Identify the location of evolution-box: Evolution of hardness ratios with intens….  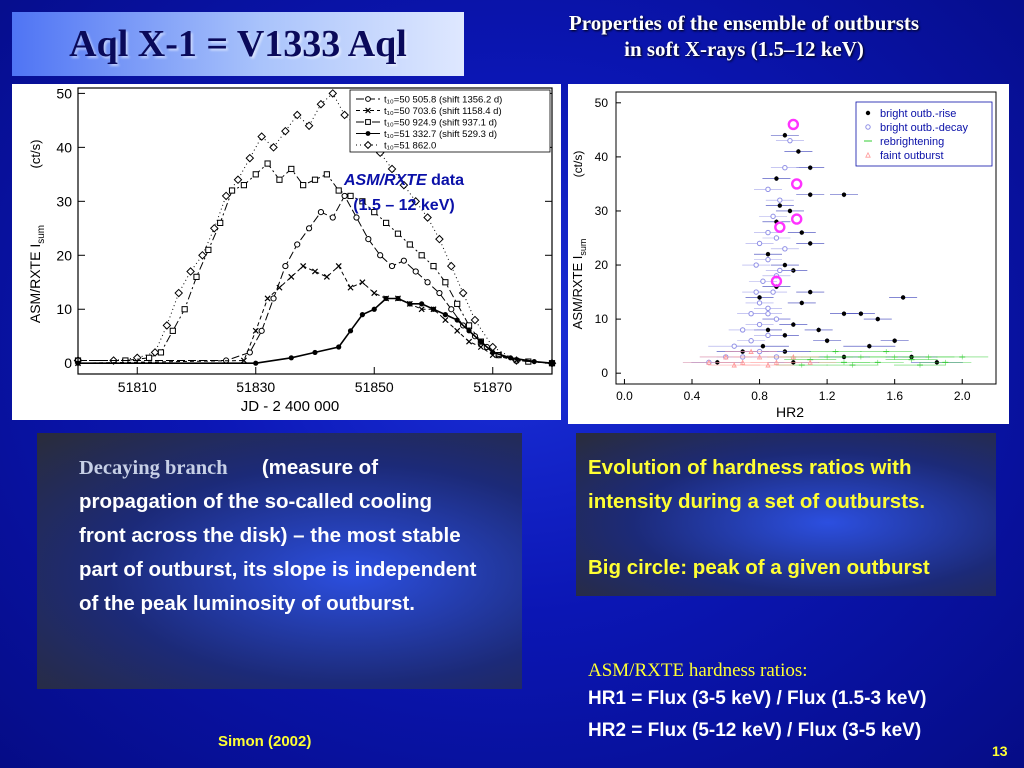
(786, 514).